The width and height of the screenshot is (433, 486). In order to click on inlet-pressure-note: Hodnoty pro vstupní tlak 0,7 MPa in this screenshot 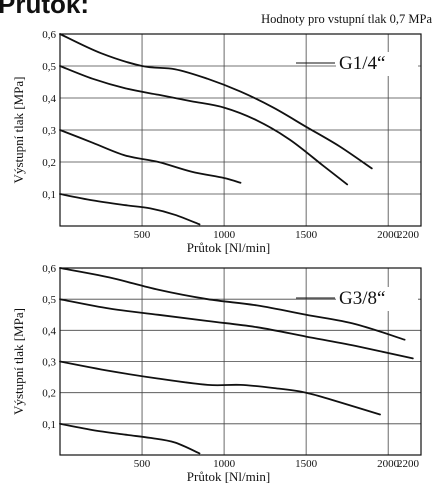, I will do `click(346, 19)`.